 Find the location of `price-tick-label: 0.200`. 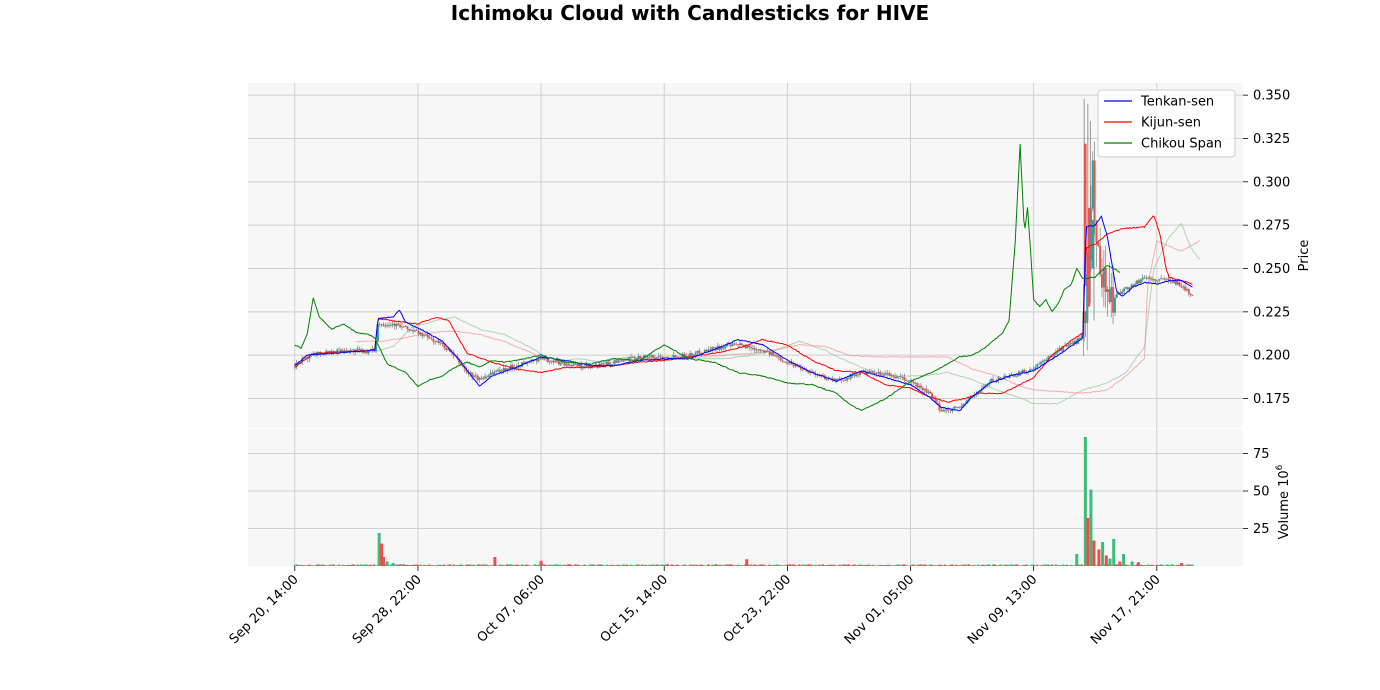

price-tick-label: 0.200 is located at coordinates (1271, 356).